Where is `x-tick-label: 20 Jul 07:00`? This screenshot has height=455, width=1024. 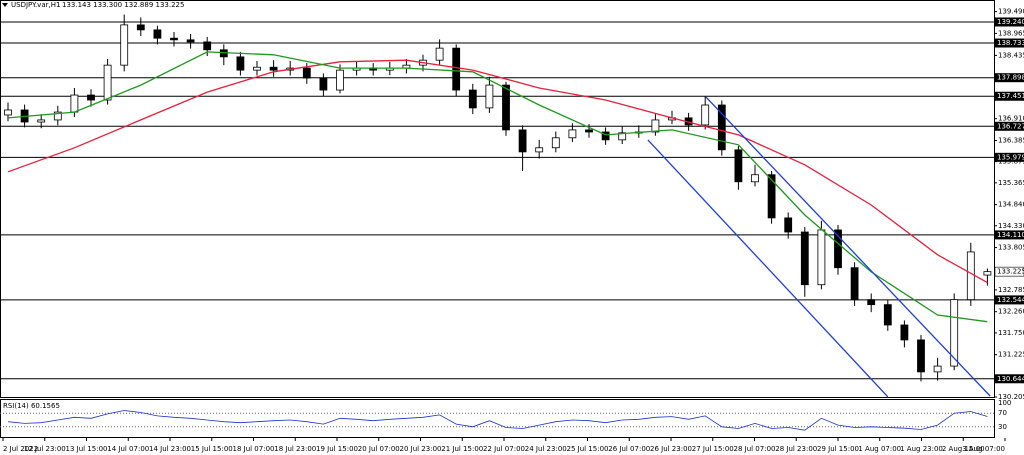
x-tick-label: 20 Jul 07:00 is located at coordinates (379, 449).